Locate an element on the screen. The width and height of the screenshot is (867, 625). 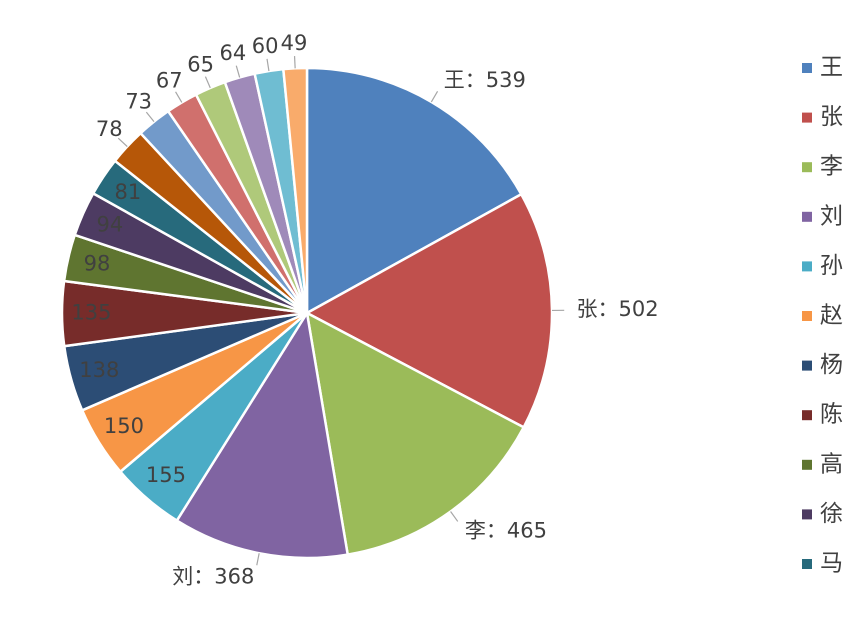
data-label: 150 is located at coordinates (124, 426).